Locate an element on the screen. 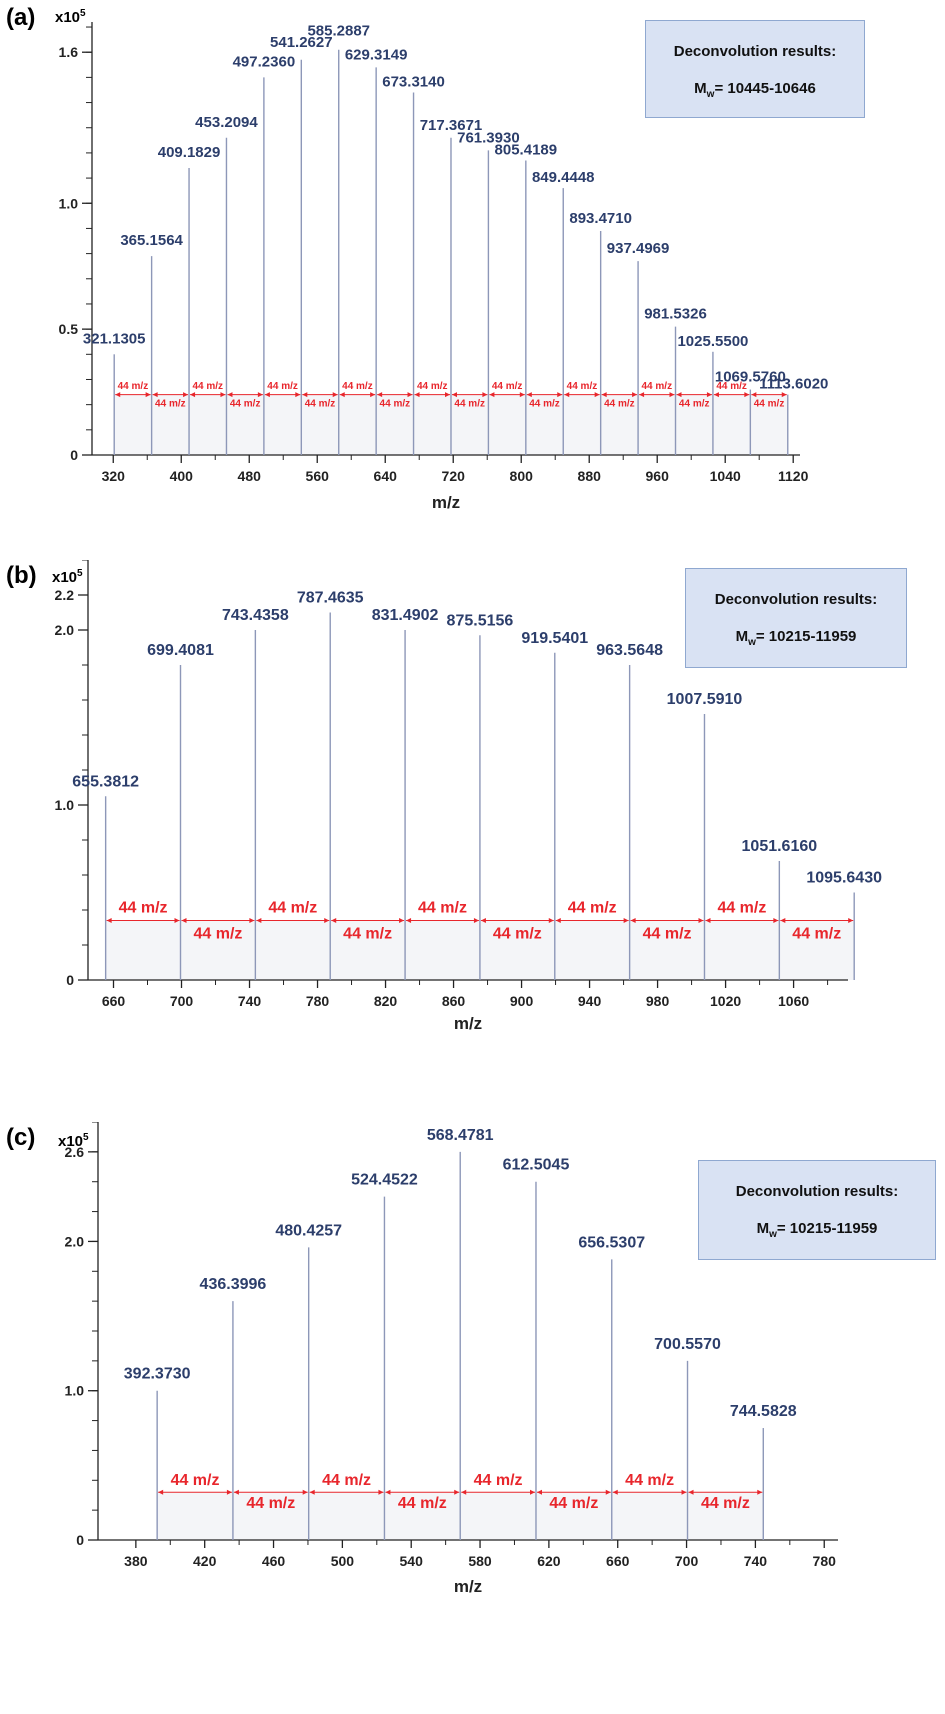 The height and width of the screenshot is (1714, 945). peak-label: 655.3812 is located at coordinates (105, 781).